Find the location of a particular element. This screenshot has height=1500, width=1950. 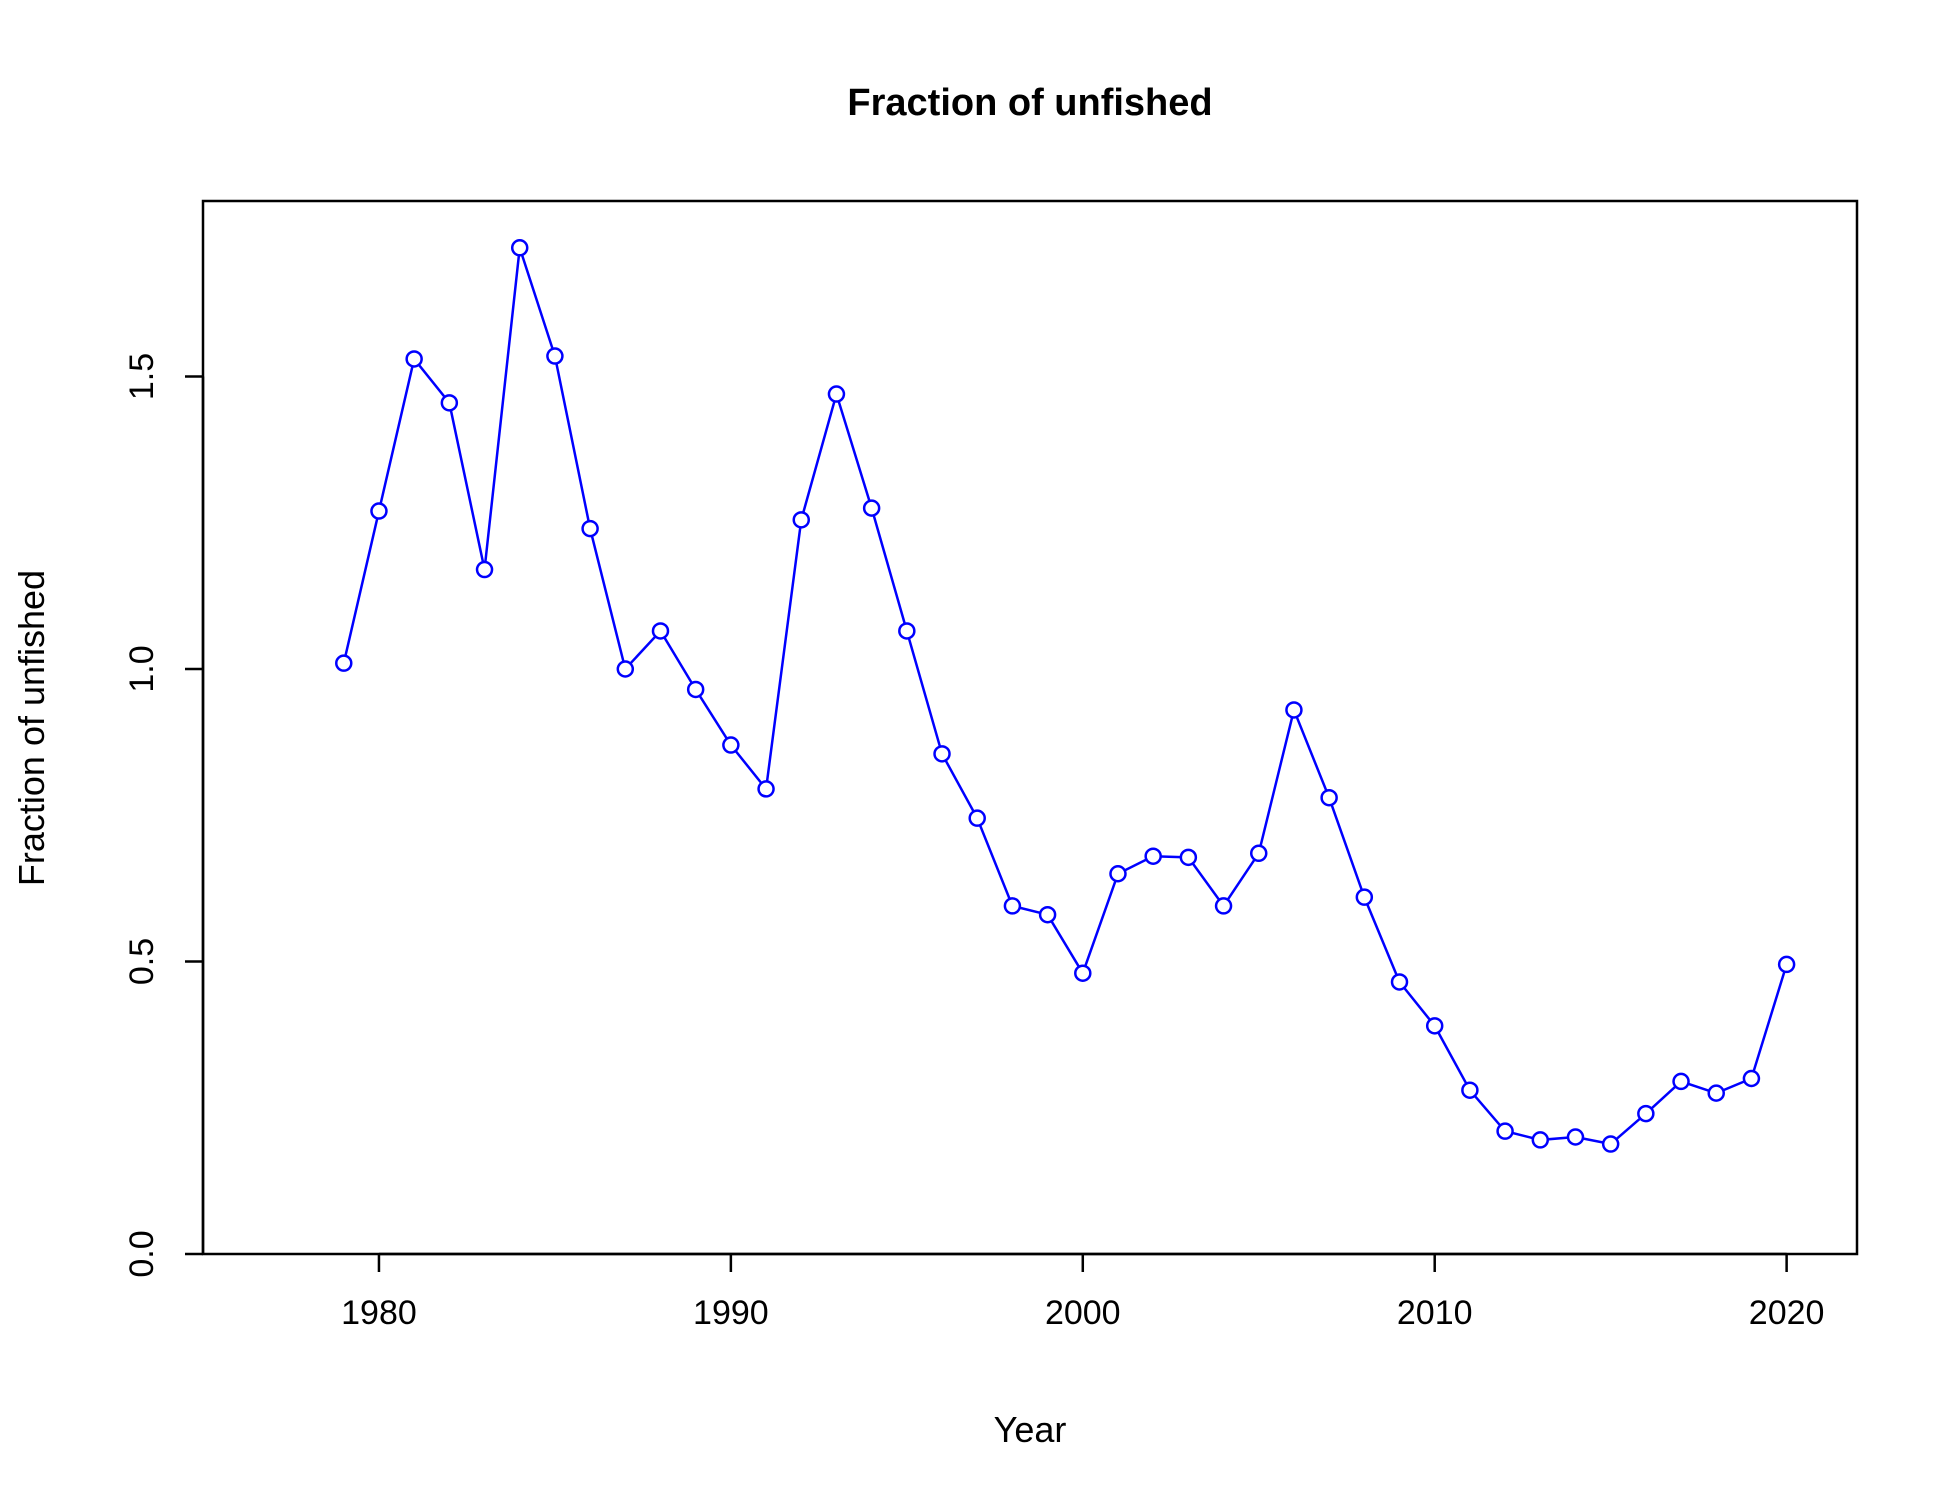

y-tick-label: 1.0 is located at coordinates (142, 668).